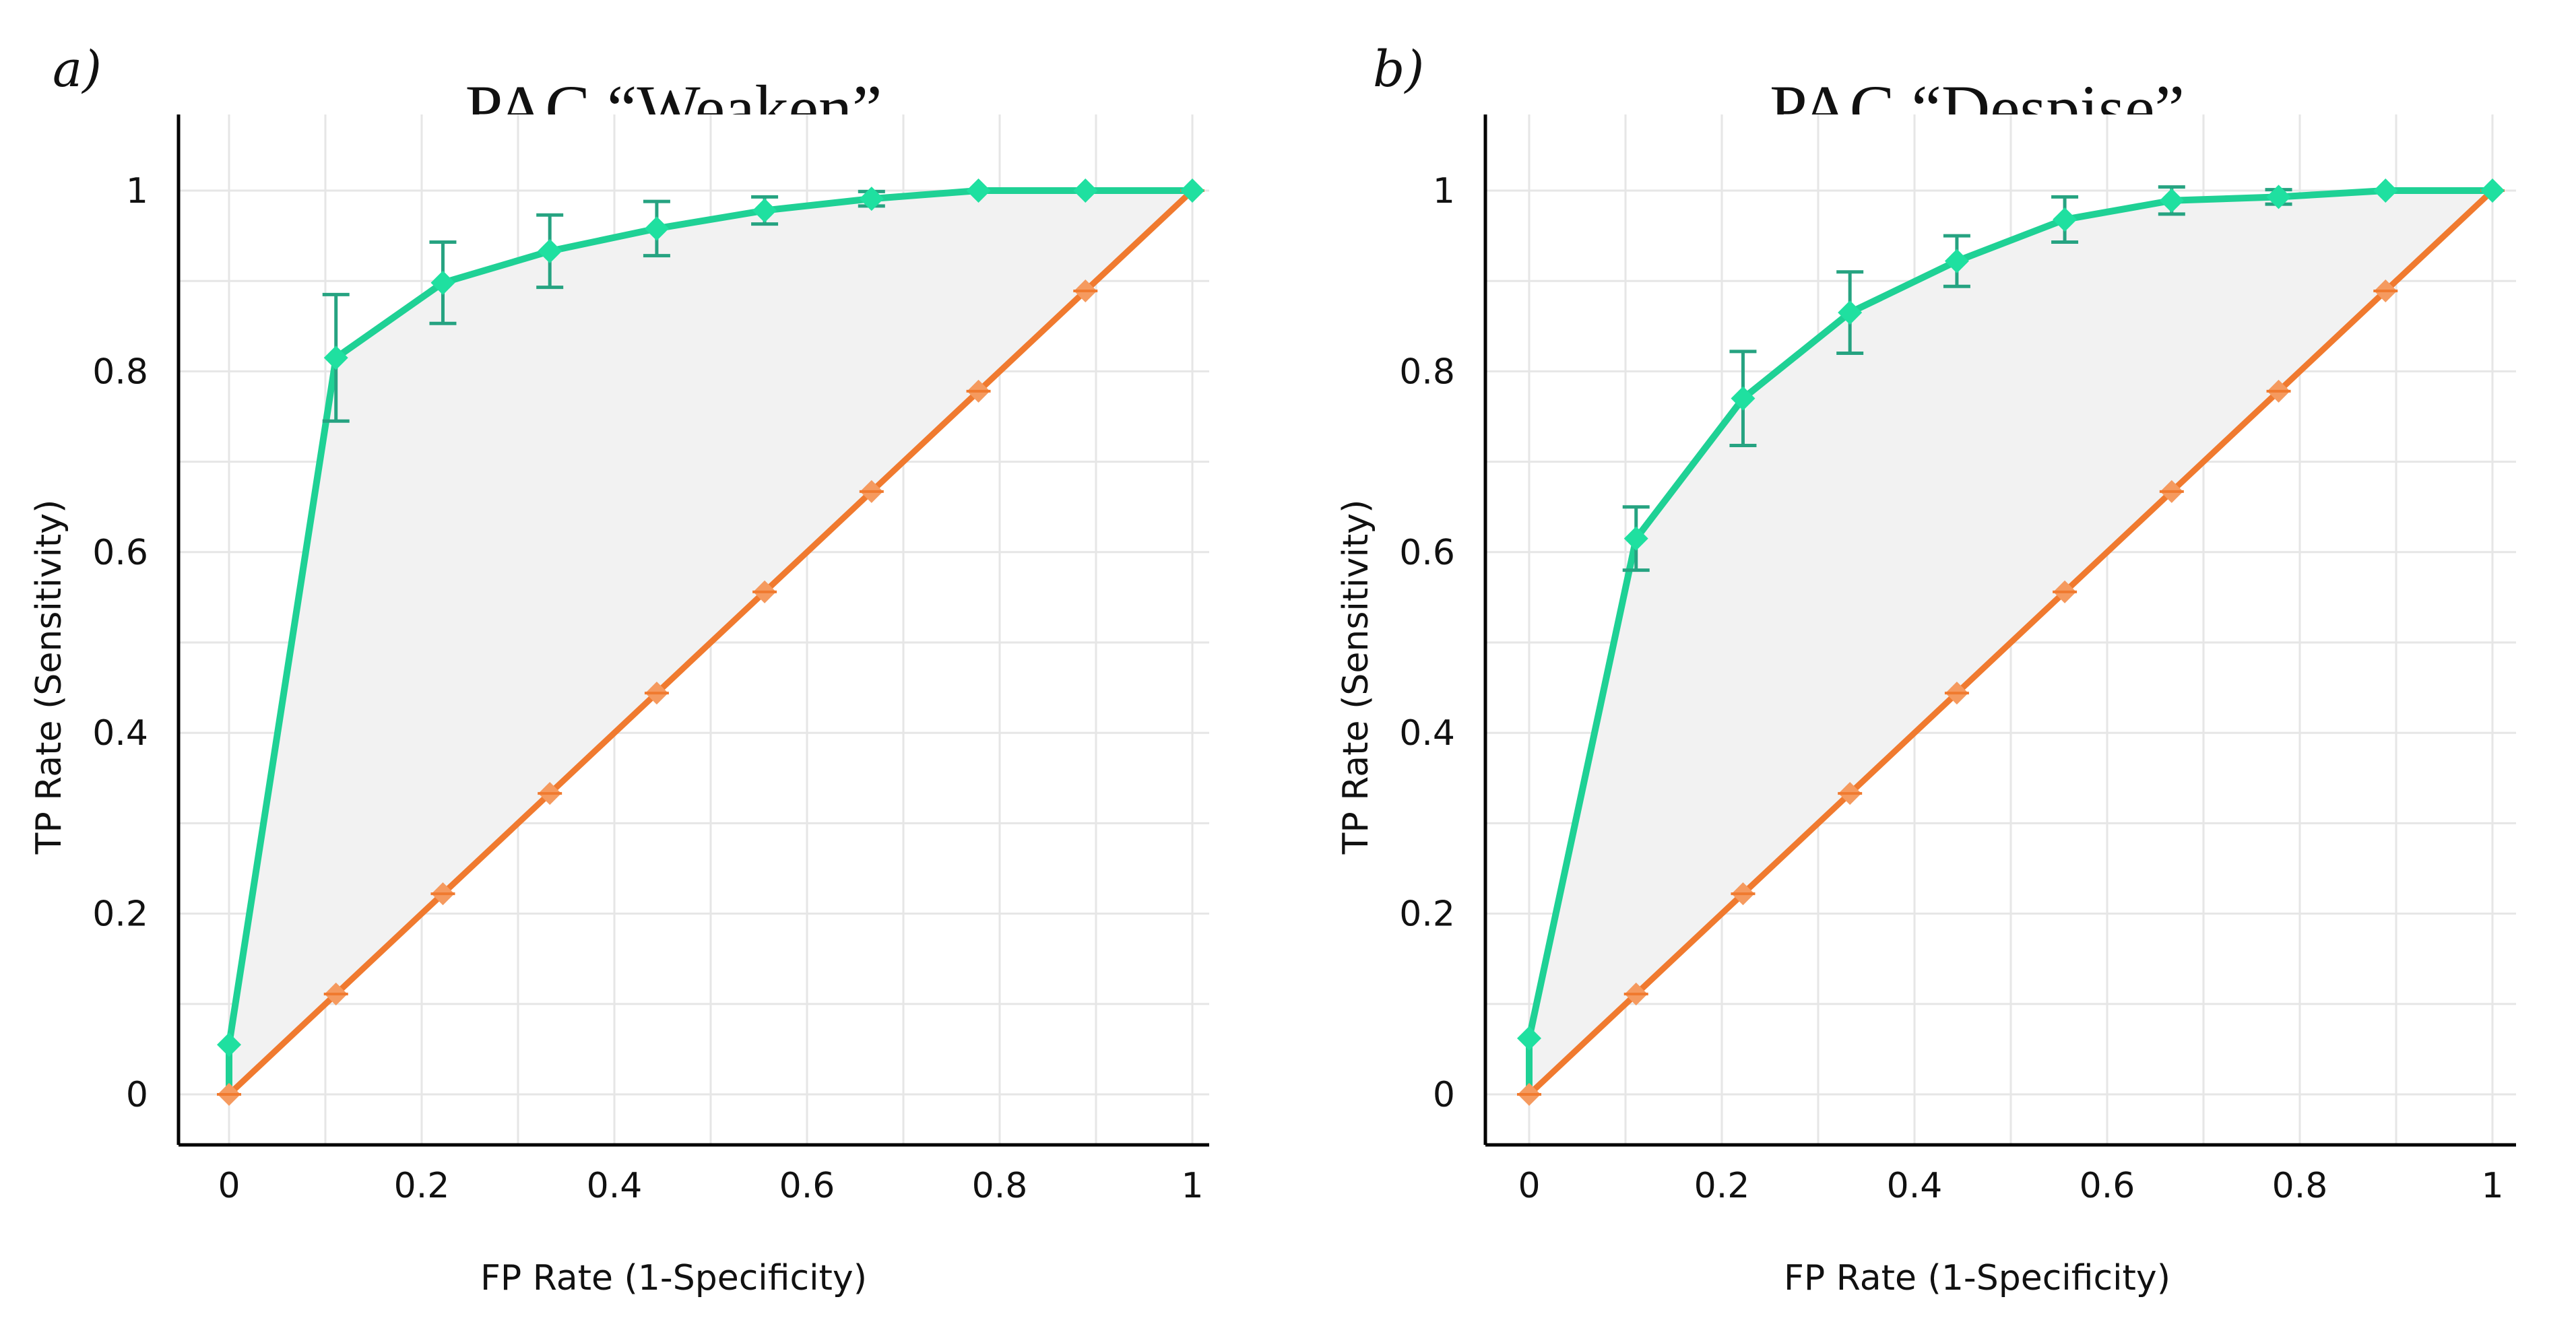 This screenshot has height=1322, width=2576. Describe the element at coordinates (137, 191) in the screenshot. I see `chart-a-ytick-5: 1` at that location.